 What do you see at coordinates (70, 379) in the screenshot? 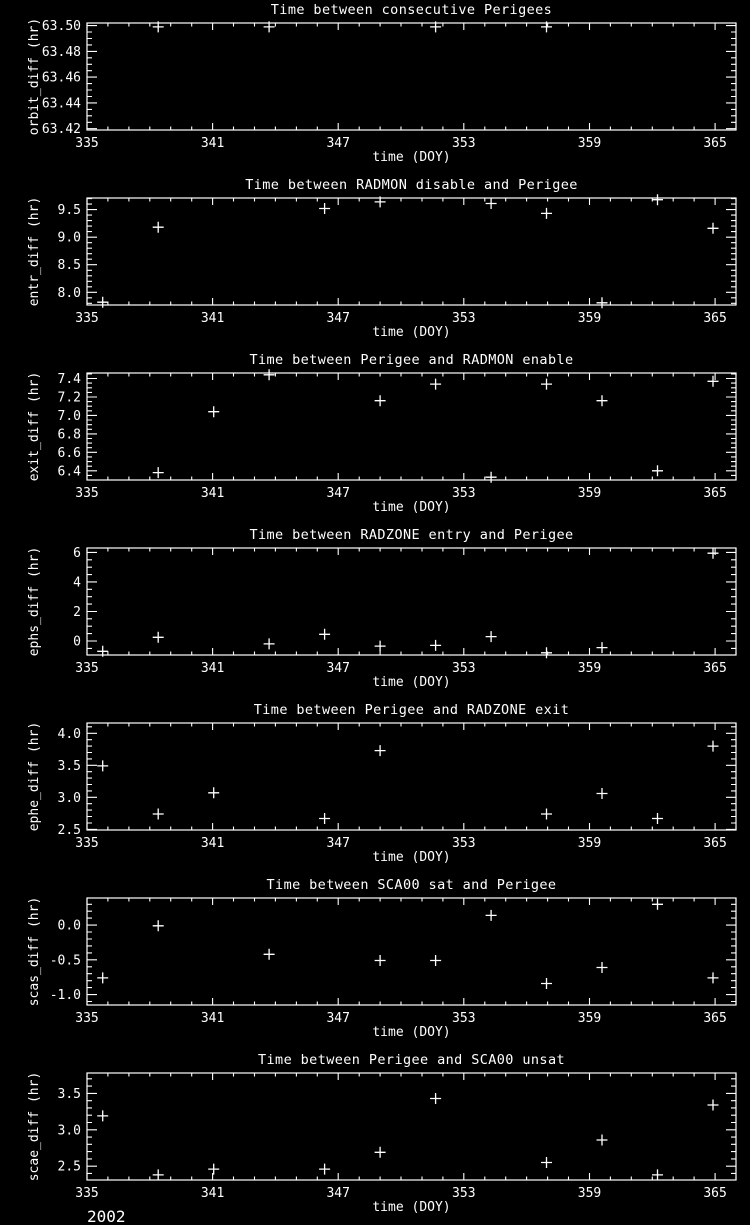
I see `y-tick-label: 7.4` at bounding box center [70, 379].